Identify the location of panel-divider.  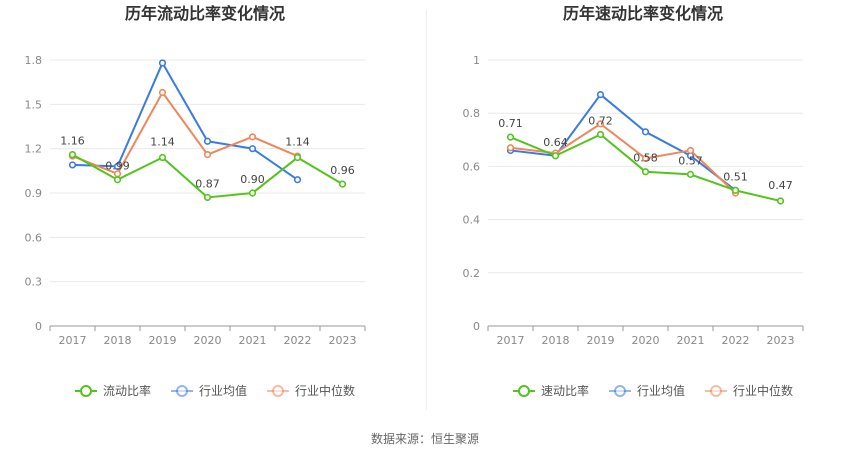
(426, 210).